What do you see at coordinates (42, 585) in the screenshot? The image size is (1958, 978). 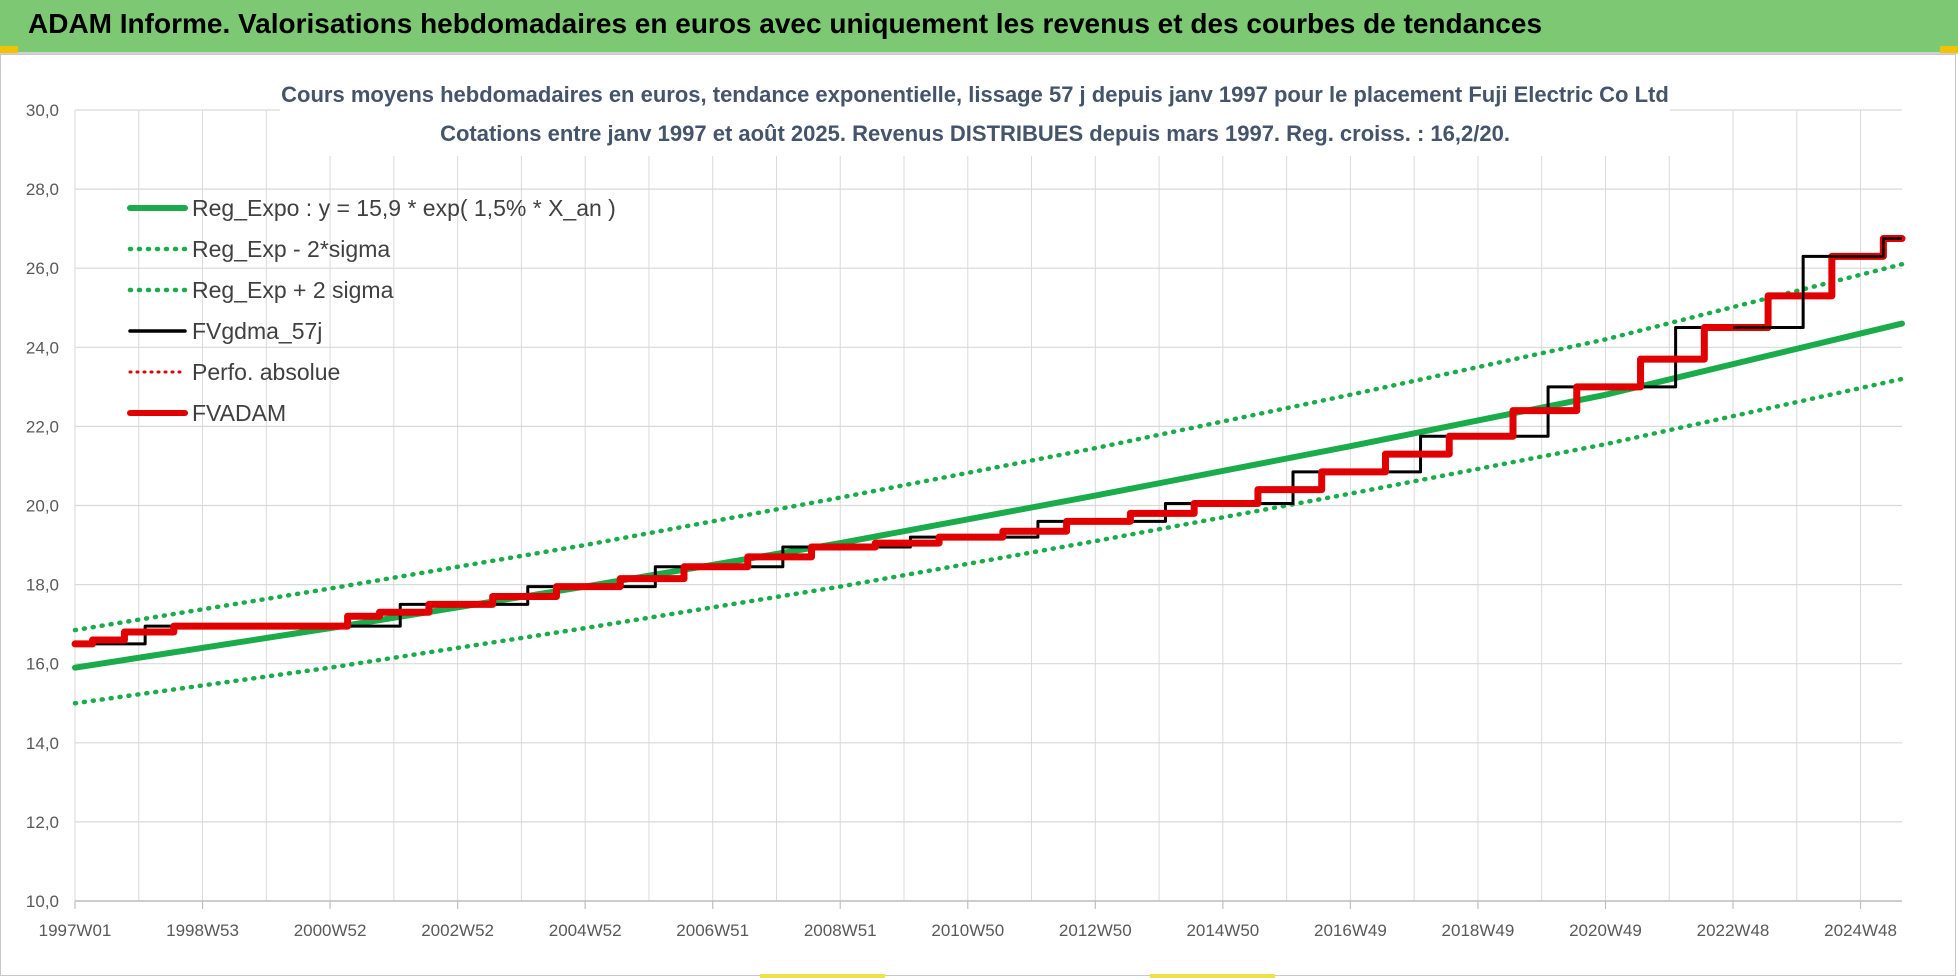 I see `y-tick-label: 18,0` at bounding box center [42, 585].